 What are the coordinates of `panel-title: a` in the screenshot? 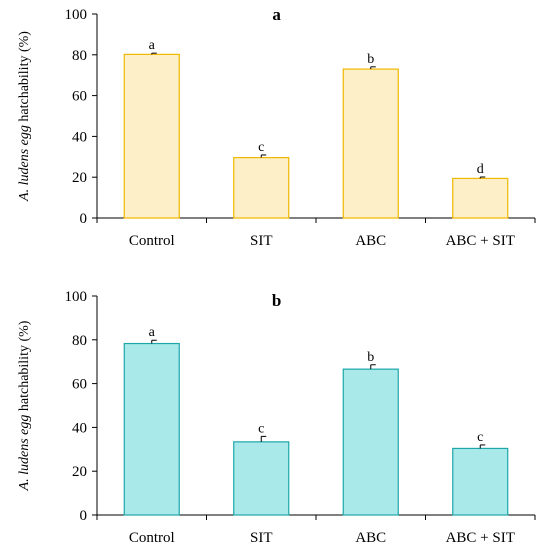 It's located at (276, 14).